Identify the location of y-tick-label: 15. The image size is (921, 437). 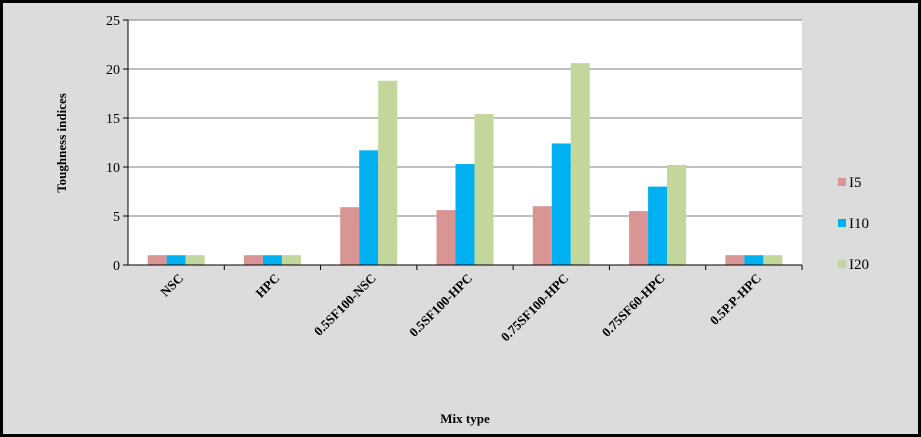
(113, 119).